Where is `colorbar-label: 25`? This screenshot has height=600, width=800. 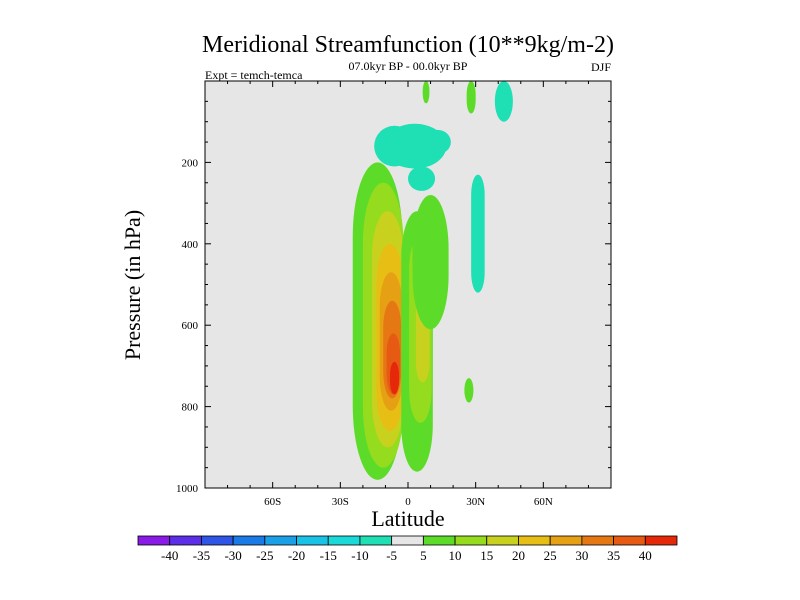 colorbar-label: 25 is located at coordinates (550, 555).